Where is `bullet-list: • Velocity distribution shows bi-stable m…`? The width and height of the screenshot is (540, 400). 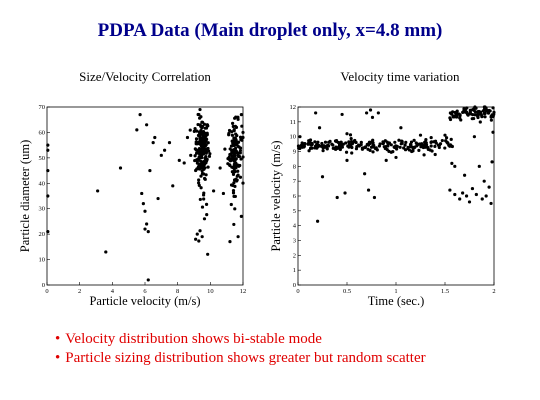
bullet-list: • Velocity distribution shows bi-stable m… is located at coordinates (240, 349).